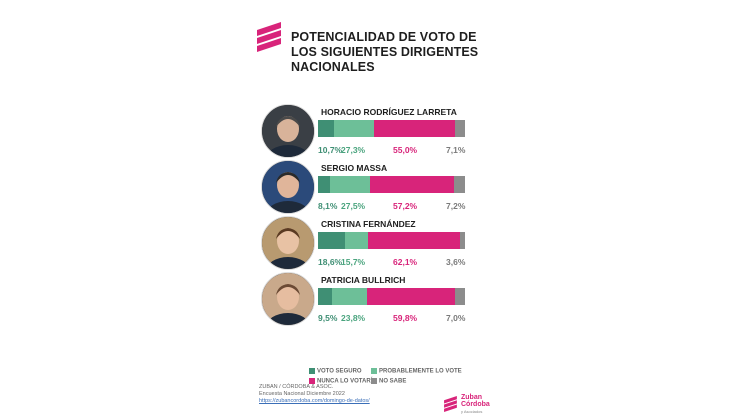 This screenshot has height=420, width=750. I want to click on candidate-row: PATRICIA BULLRICH 9,5% 23,8% 59,8% 7,0%, so click(376, 300).